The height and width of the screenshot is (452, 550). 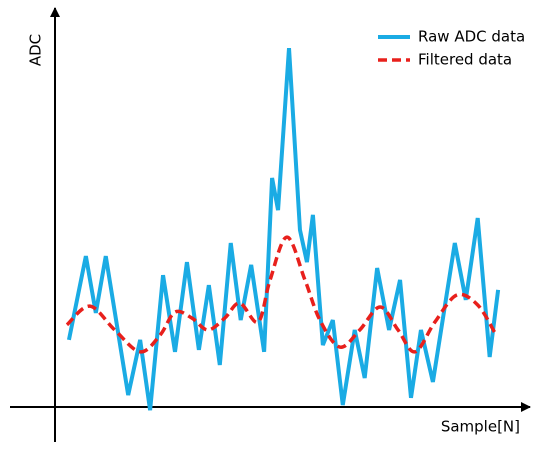 What do you see at coordinates (480, 427) in the screenshot?
I see `x-axis-label: Sample[N]` at bounding box center [480, 427].